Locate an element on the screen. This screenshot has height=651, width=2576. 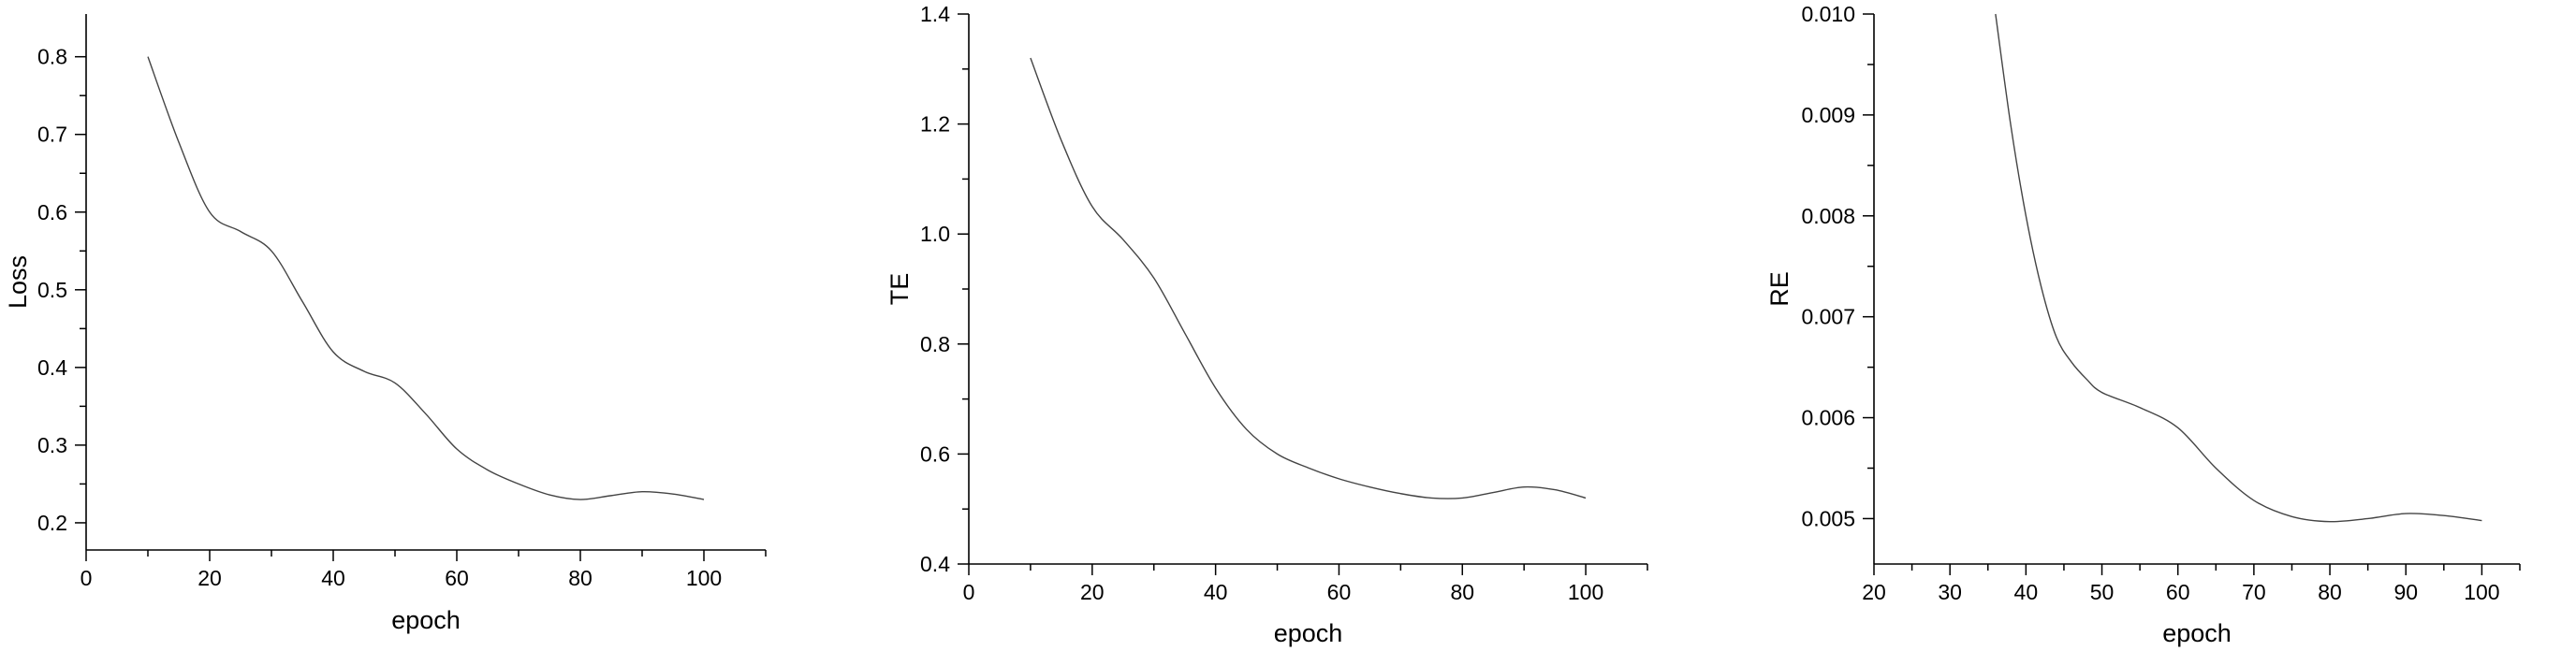
y-tick-label: 0.010 is located at coordinates (1828, 14).